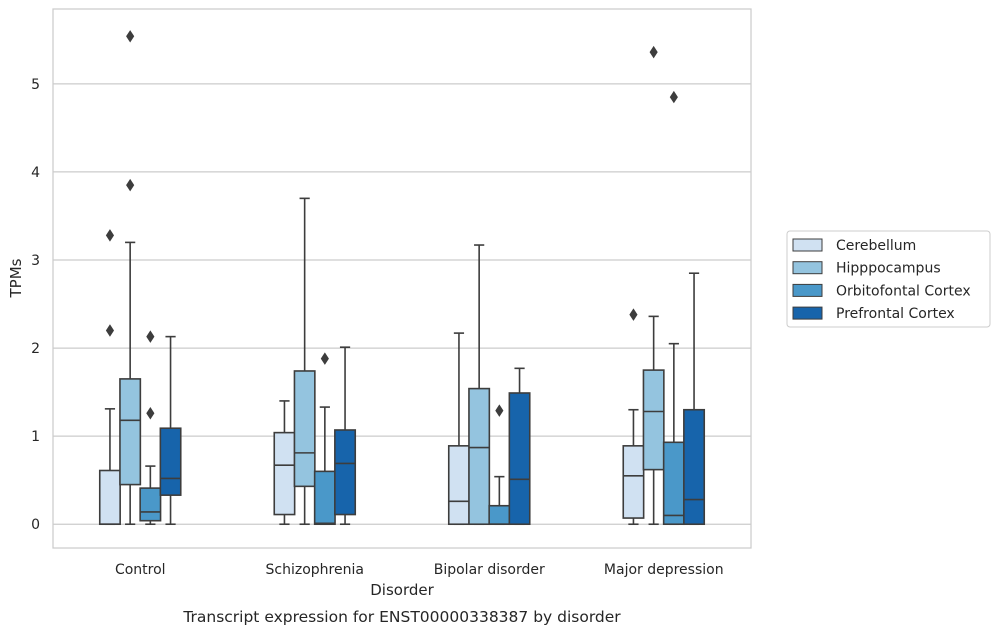 Image resolution: width=999 pixels, height=634 pixels. Describe the element at coordinates (35, 525) in the screenshot. I see `y-tick-label: 0` at that location.